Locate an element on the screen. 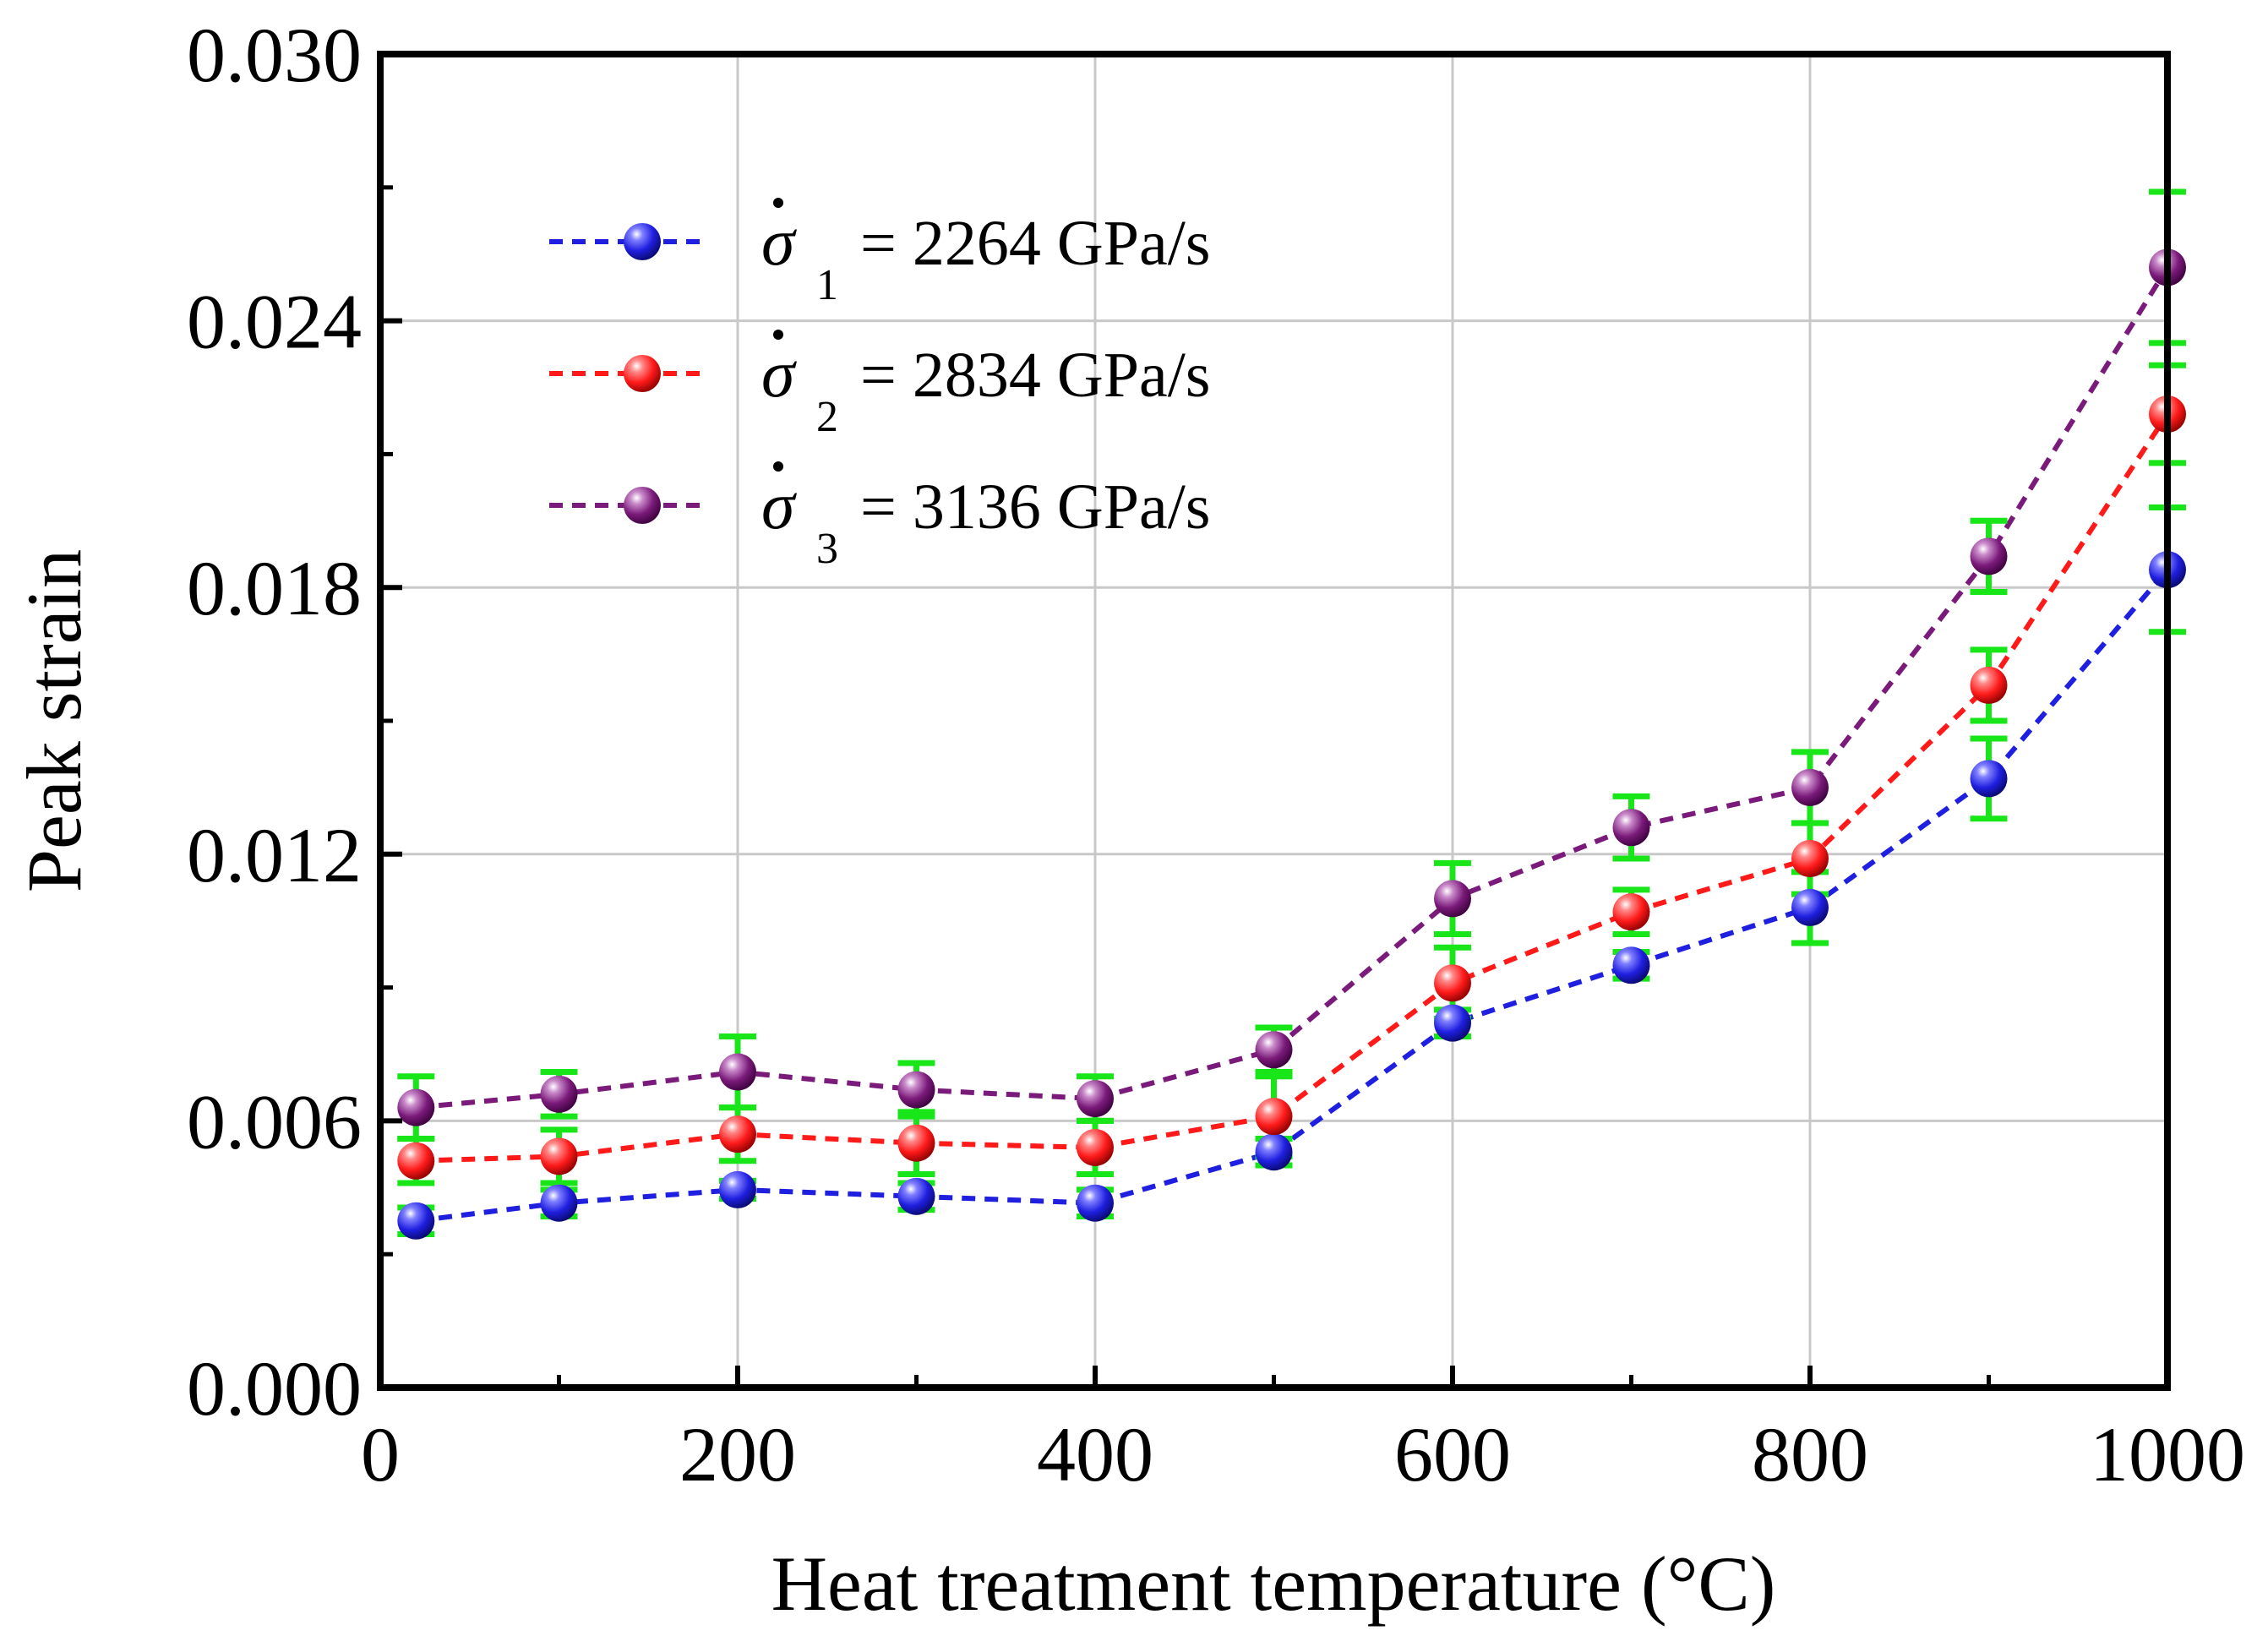  legend-label: = 2834 GPa/s is located at coordinates (1035, 375).